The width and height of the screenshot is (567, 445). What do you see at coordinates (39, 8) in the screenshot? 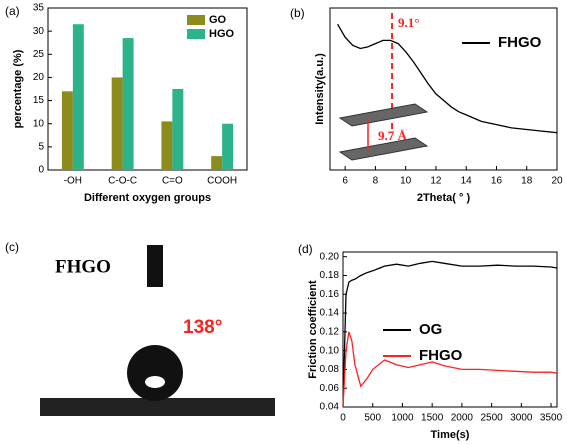
I see `y-tick-label: 35` at bounding box center [39, 8].